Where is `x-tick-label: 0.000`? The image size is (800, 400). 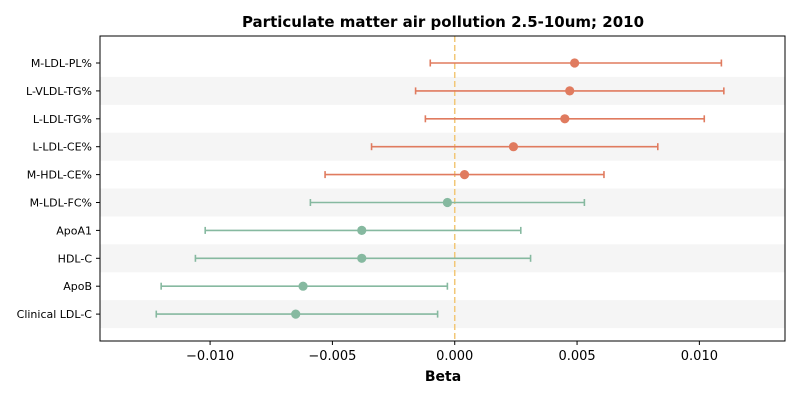
x-tick-label: 0.000 is located at coordinates (454, 356).